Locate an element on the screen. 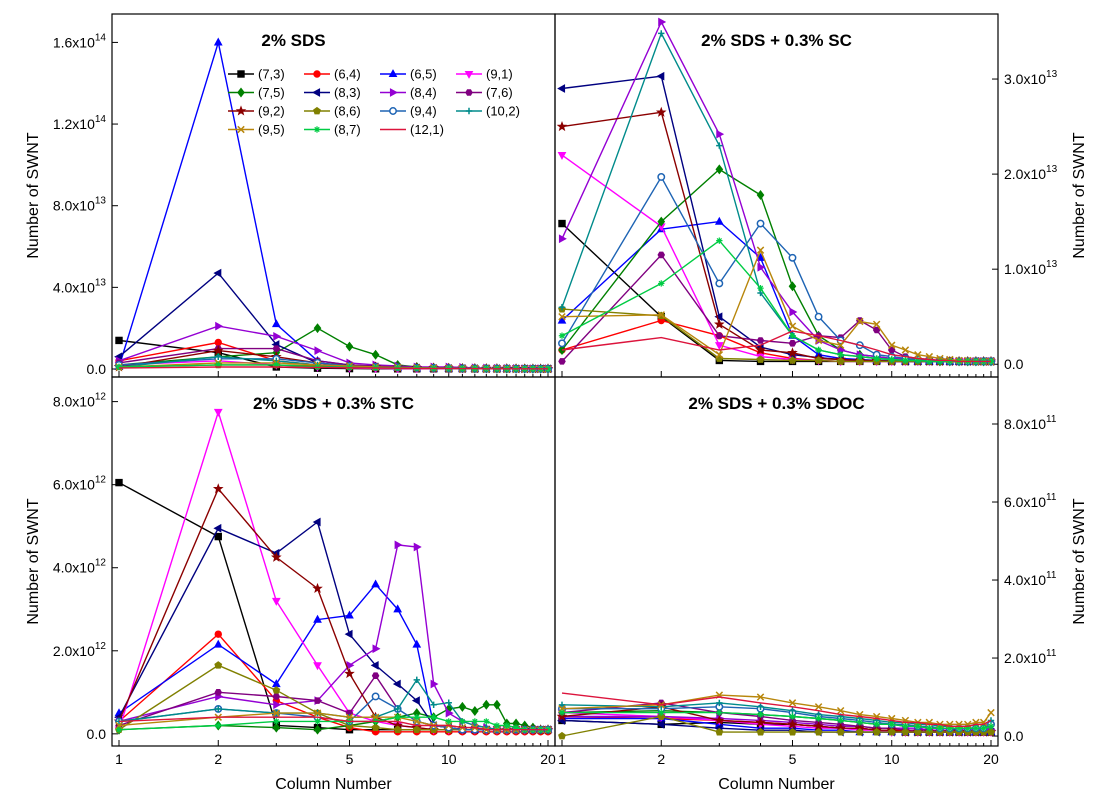 The width and height of the screenshot is (1096, 798). legend-label: (7,3) is located at coordinates (271, 74).